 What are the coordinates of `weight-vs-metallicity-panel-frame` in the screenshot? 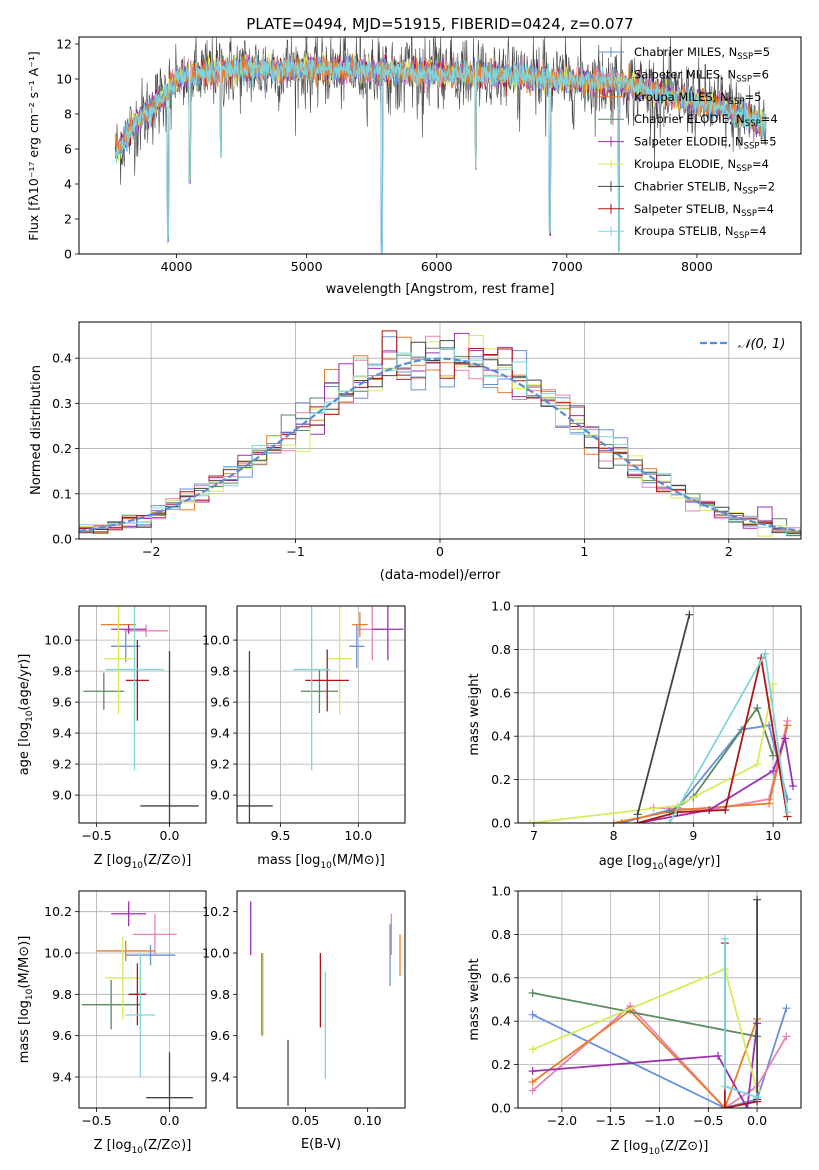 It's located at (659, 999).